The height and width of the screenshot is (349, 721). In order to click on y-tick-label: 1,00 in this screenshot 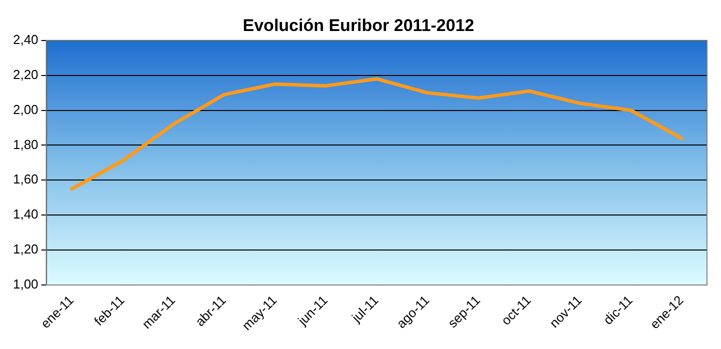, I will do `click(25, 284)`.